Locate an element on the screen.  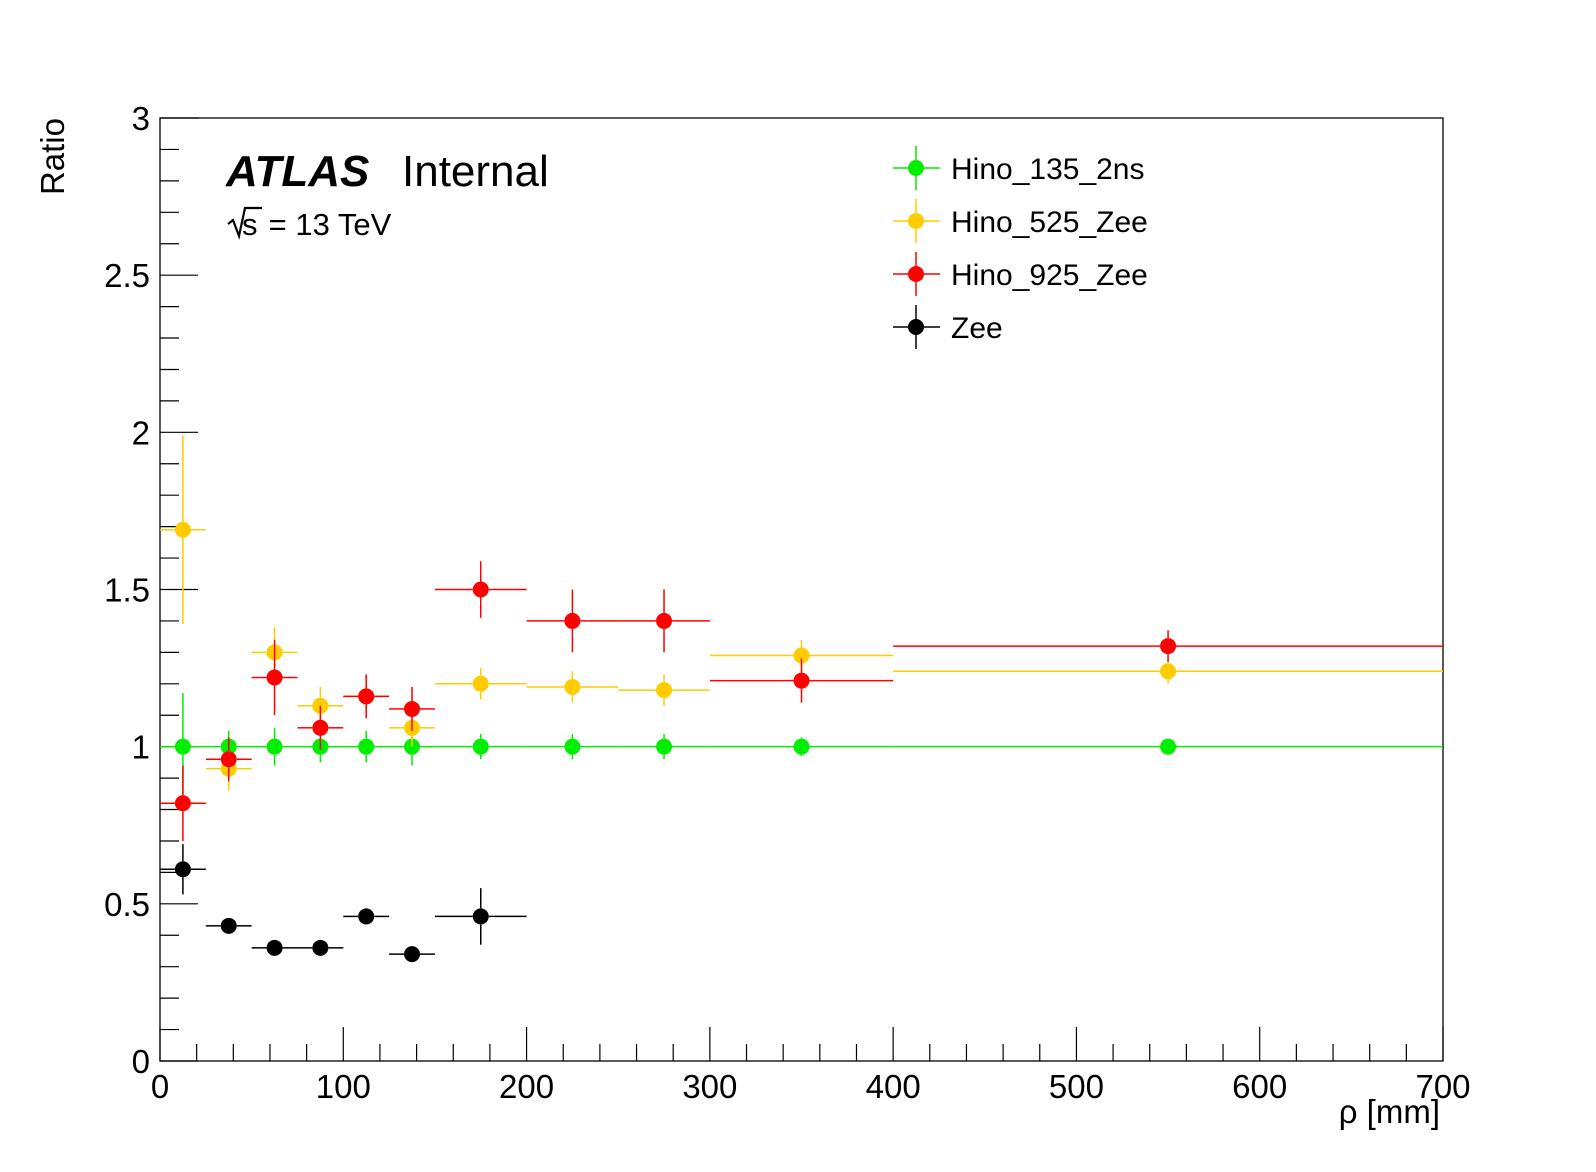
x-tick-label: 300 is located at coordinates (709, 1086).